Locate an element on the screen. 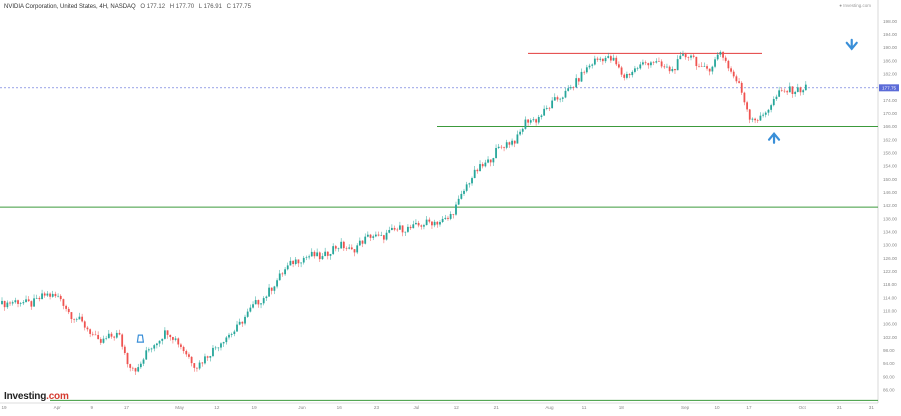 The image size is (901, 416). x-tick-label: 21 is located at coordinates (497, 407).